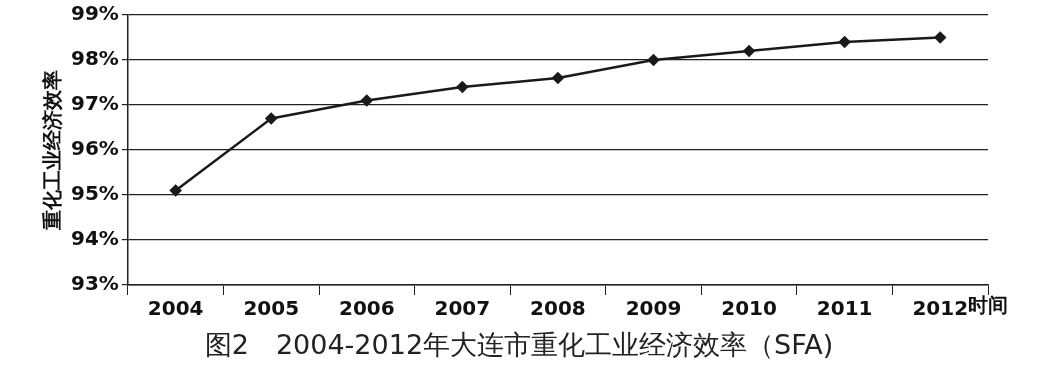 This screenshot has width=1038, height=385. Describe the element at coordinates (558, 308) in the screenshot. I see `x-tick-label: 2008` at that location.